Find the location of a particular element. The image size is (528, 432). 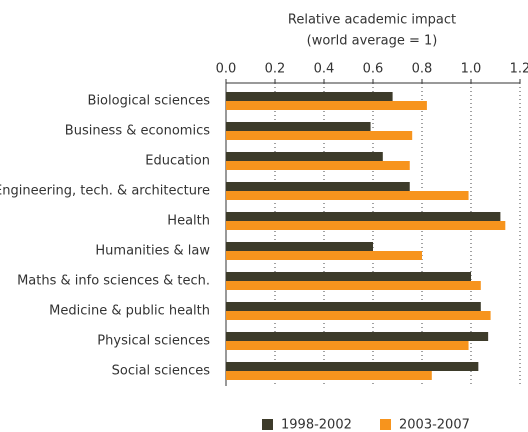

y-tick-label: Physical sciences is located at coordinates (153, 341).